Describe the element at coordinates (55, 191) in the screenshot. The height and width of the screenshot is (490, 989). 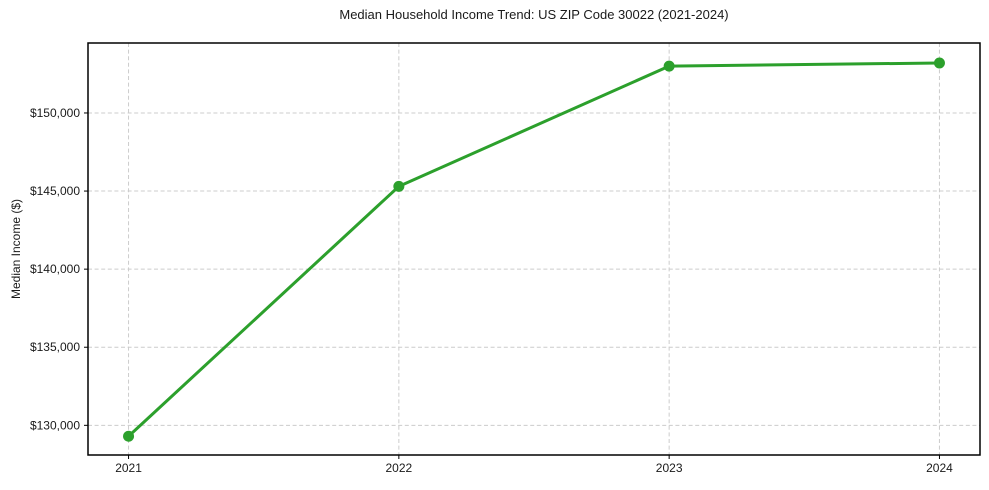
I see `y-tick-label: $145,000` at that location.